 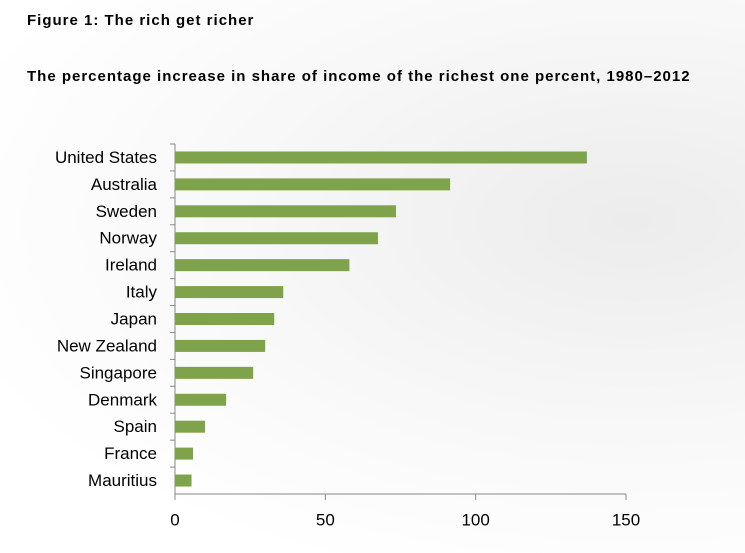 I want to click on y-tick-label: Norway, so click(x=128, y=238).